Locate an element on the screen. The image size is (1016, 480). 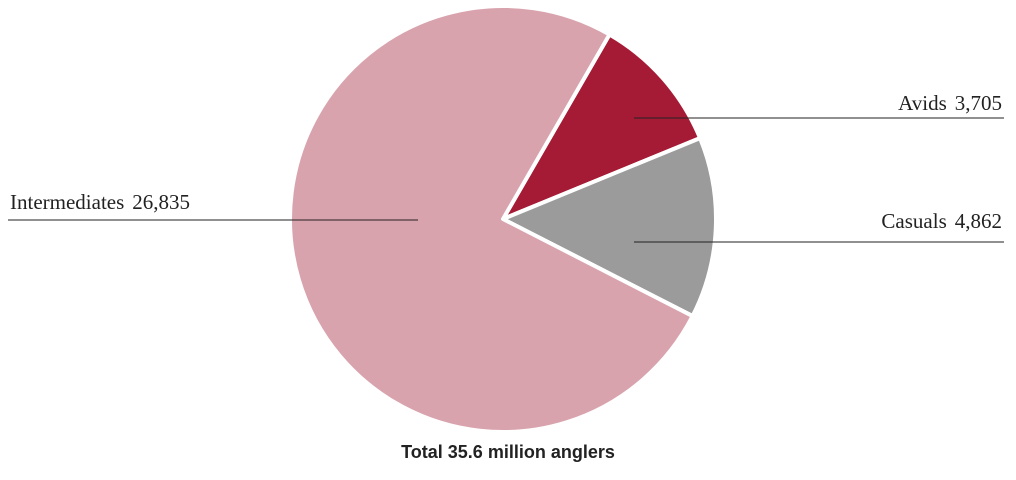
pie-slice-casuals is located at coordinates (609, 227).